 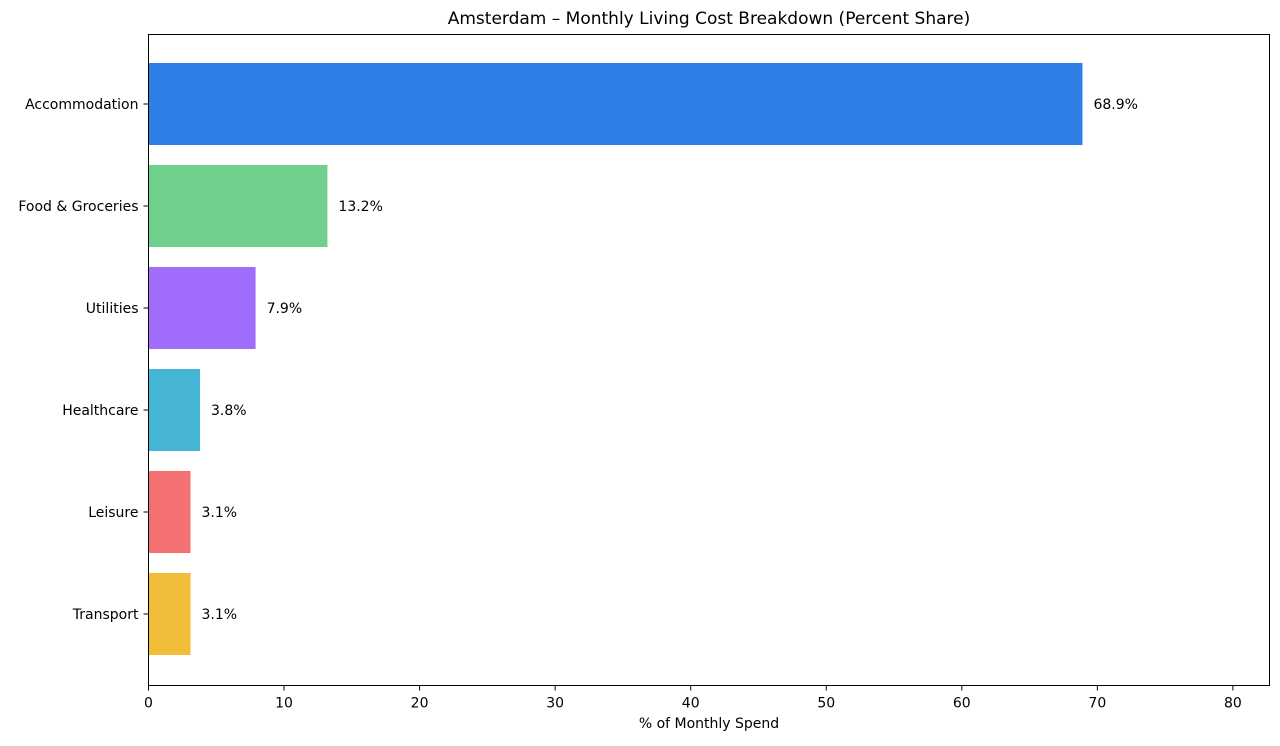 I want to click on x-axis-title: % of Monthly Spend, so click(x=709, y=724).